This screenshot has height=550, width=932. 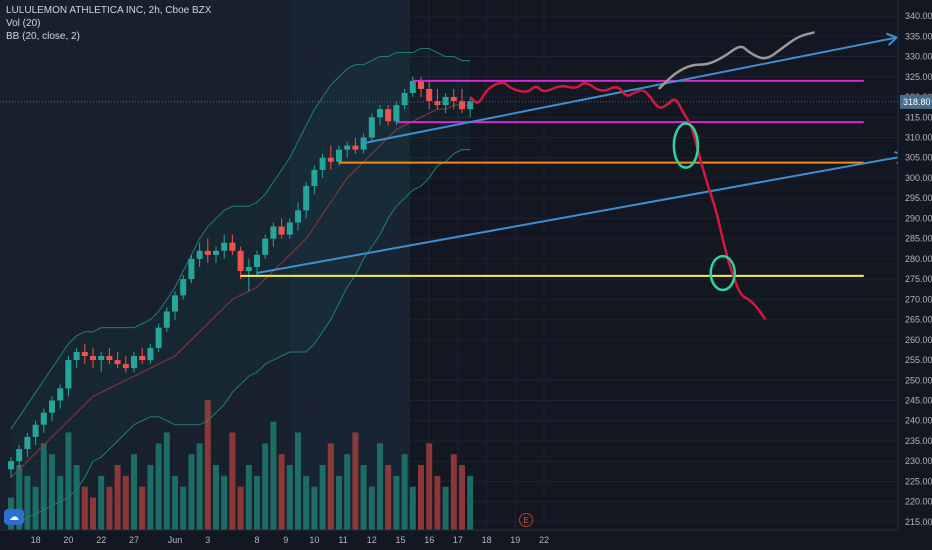 What do you see at coordinates (207, 540) in the screenshot?
I see `time-tick-label: 3` at bounding box center [207, 540].